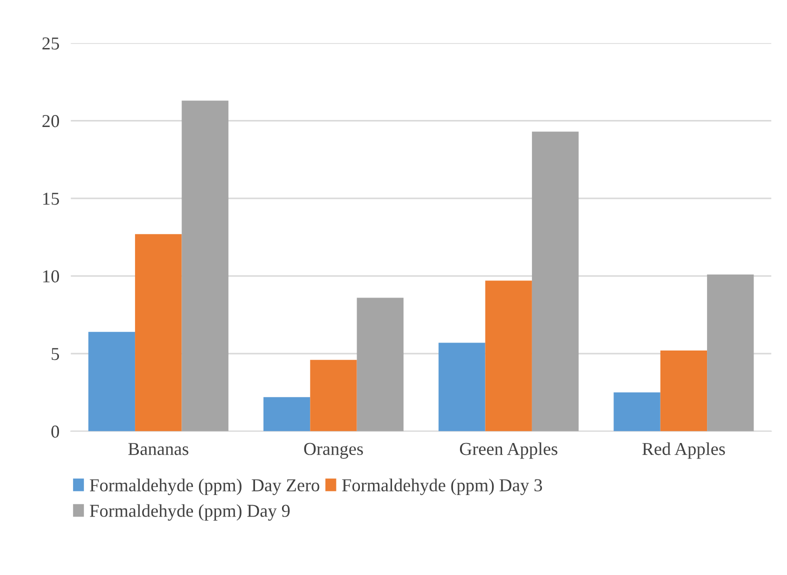 The height and width of the screenshot is (575, 787). Describe the element at coordinates (333, 450) in the screenshot. I see `x-tick-label: Oranges` at that location.